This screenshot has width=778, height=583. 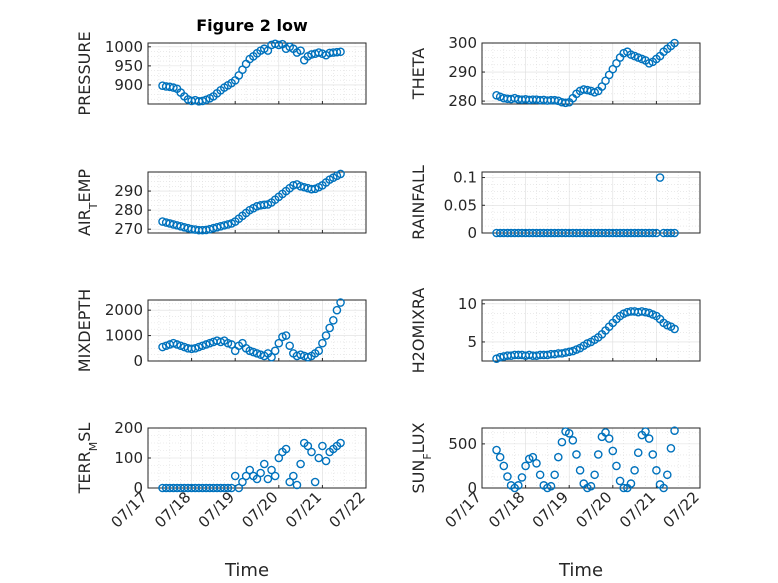 I want to click on x-tick-label: 07/21, so click(x=303, y=509).